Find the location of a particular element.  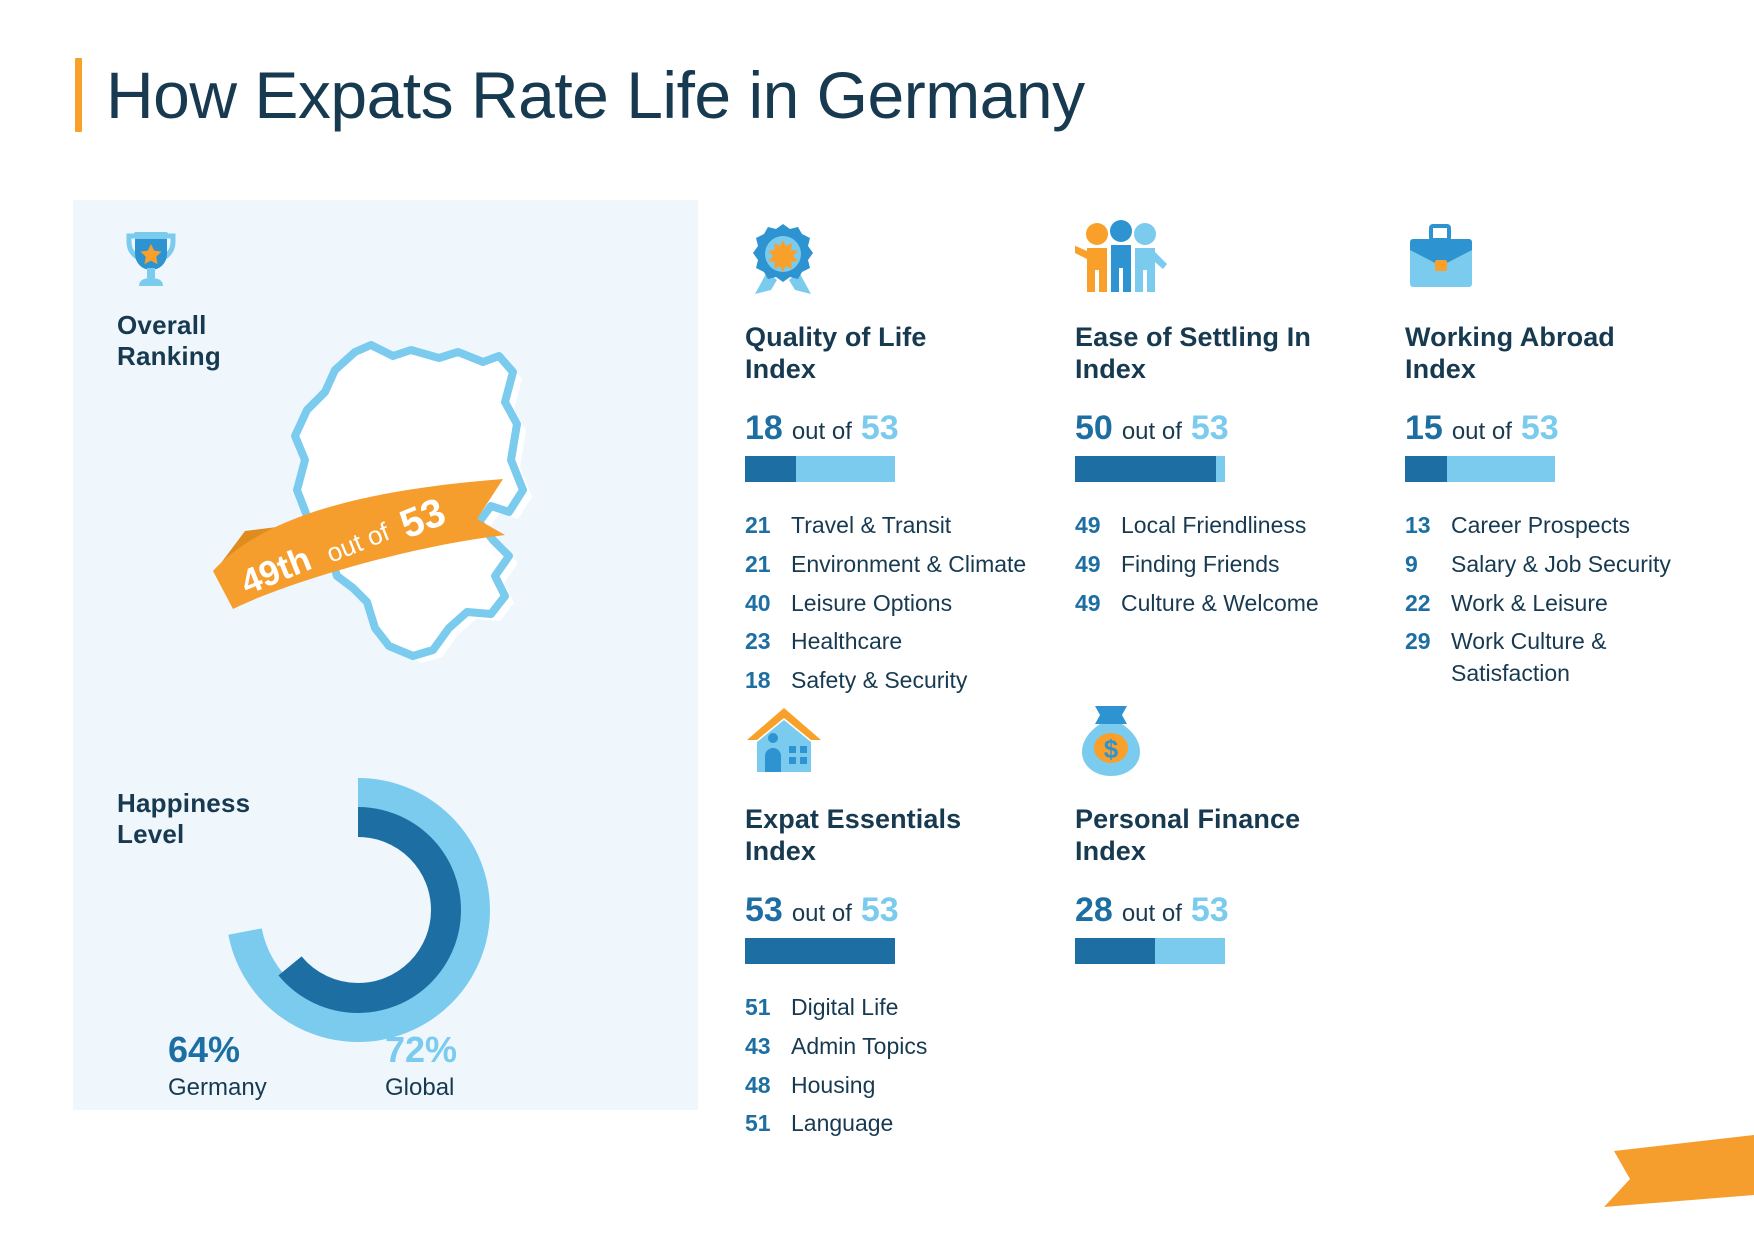

list-item: 51 Digital Life is located at coordinates (910, 1008).